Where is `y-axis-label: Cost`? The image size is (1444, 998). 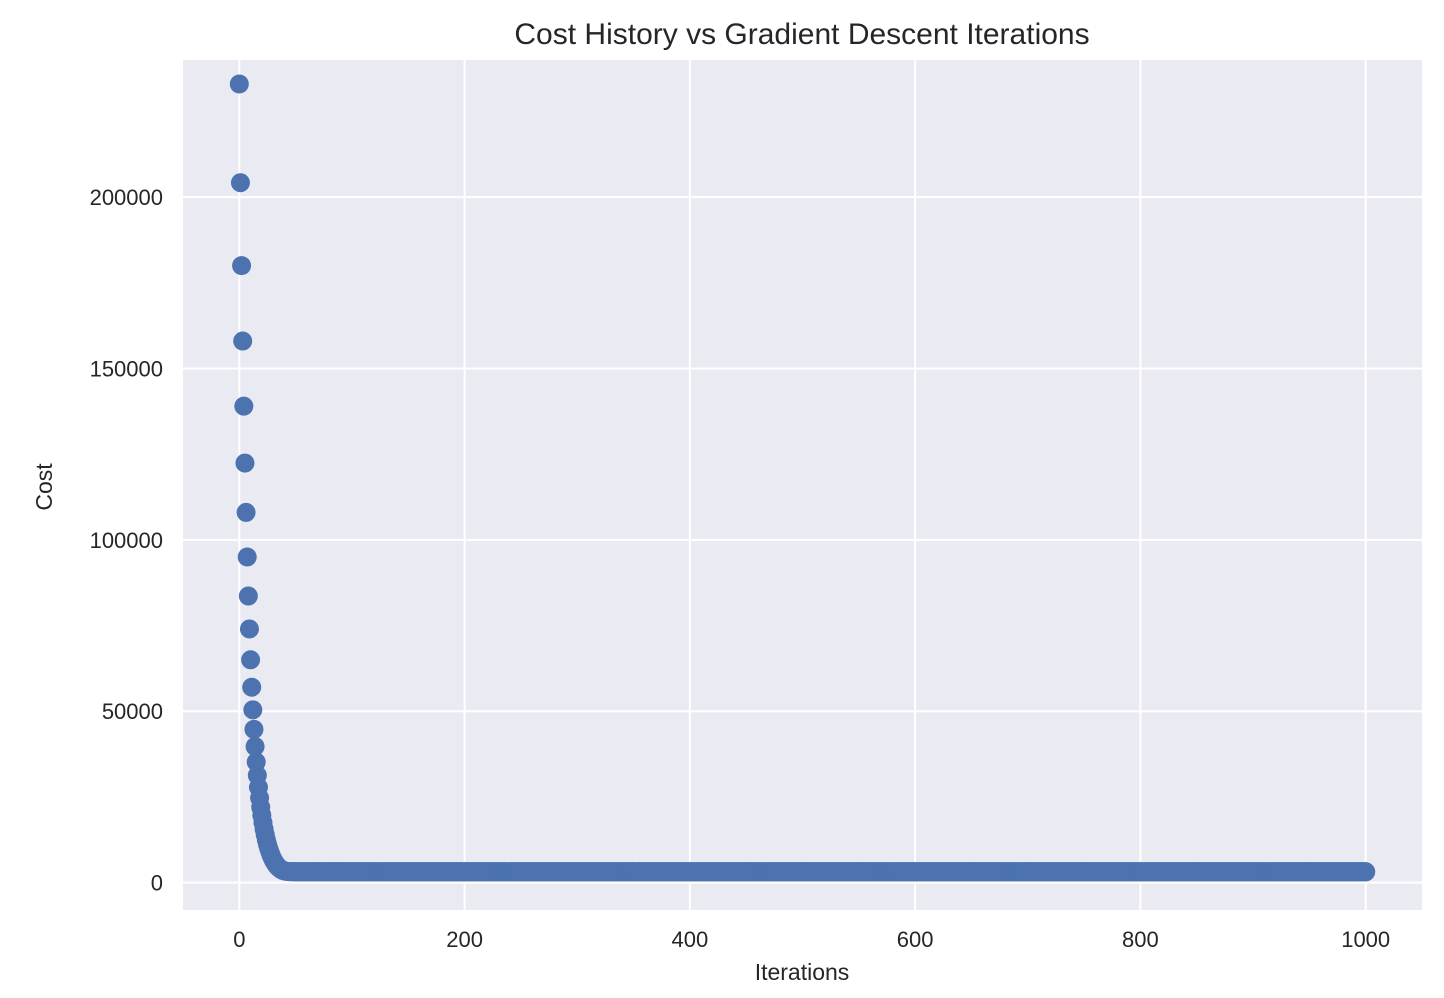
y-axis-label: Cost is located at coordinates (44, 487).